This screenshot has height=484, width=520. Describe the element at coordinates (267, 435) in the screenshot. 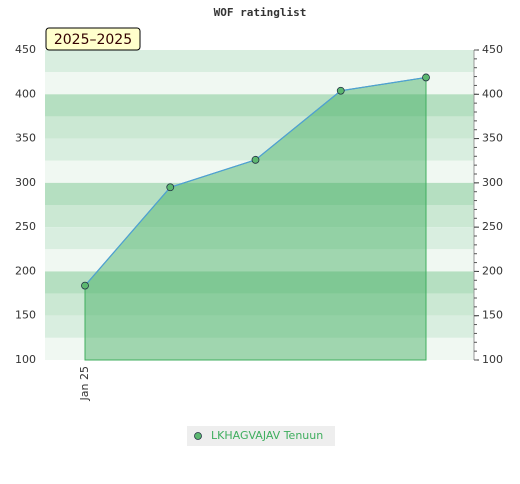

I see `legend-label: LKHAGVAJAV Tenuun` at that location.